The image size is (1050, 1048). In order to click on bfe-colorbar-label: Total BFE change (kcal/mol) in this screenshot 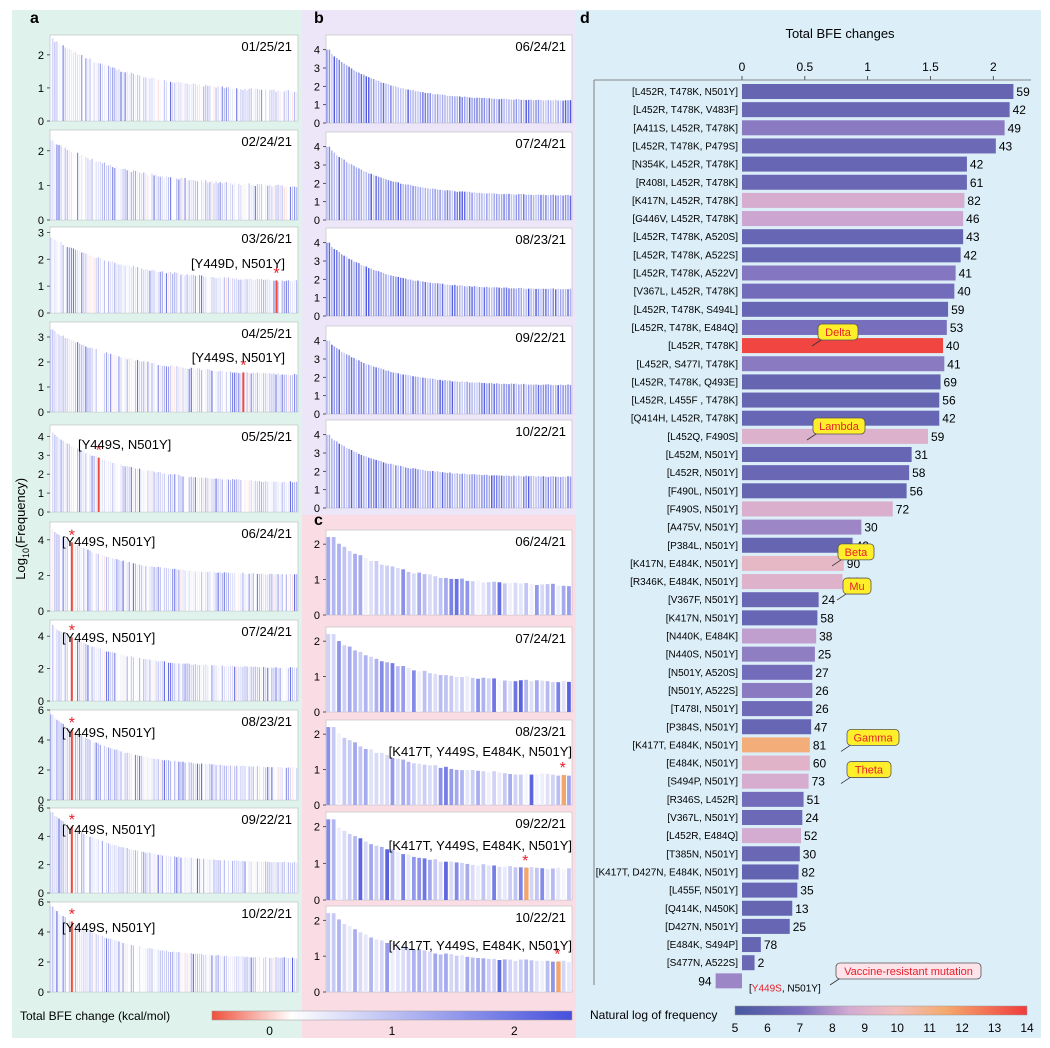, I will do `click(95, 1016)`.